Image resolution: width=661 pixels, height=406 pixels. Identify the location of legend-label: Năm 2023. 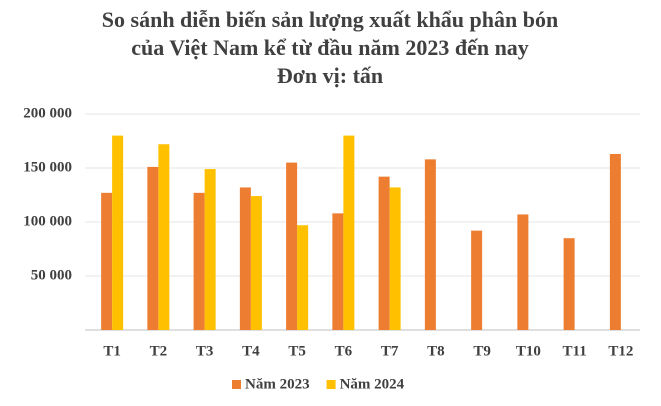
(277, 384).